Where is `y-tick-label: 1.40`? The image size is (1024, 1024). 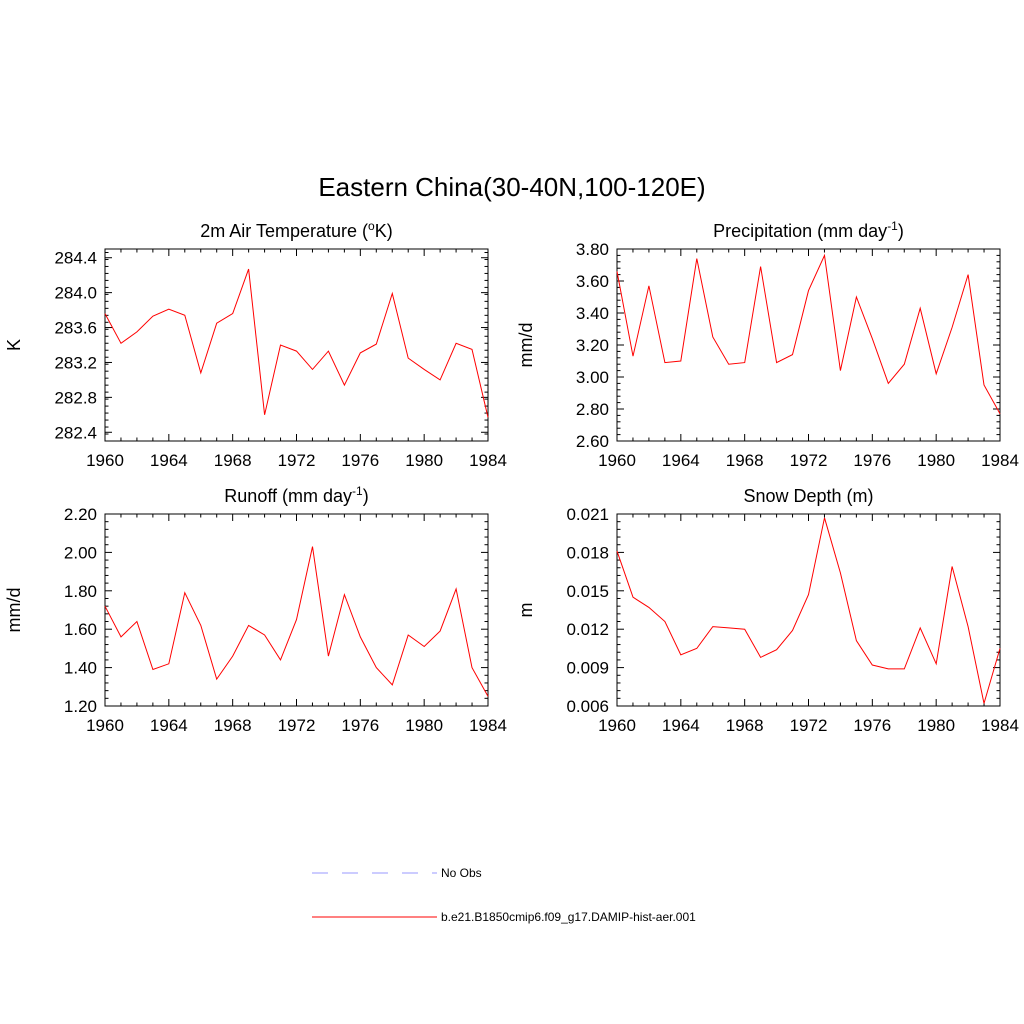
y-tick-label: 1.40 is located at coordinates (80, 668).